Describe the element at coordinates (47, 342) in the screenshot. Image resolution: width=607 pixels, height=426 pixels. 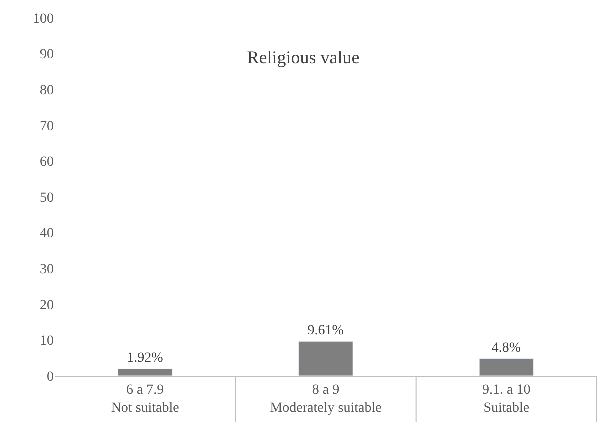
I see `y-tick-label: 10` at that location.